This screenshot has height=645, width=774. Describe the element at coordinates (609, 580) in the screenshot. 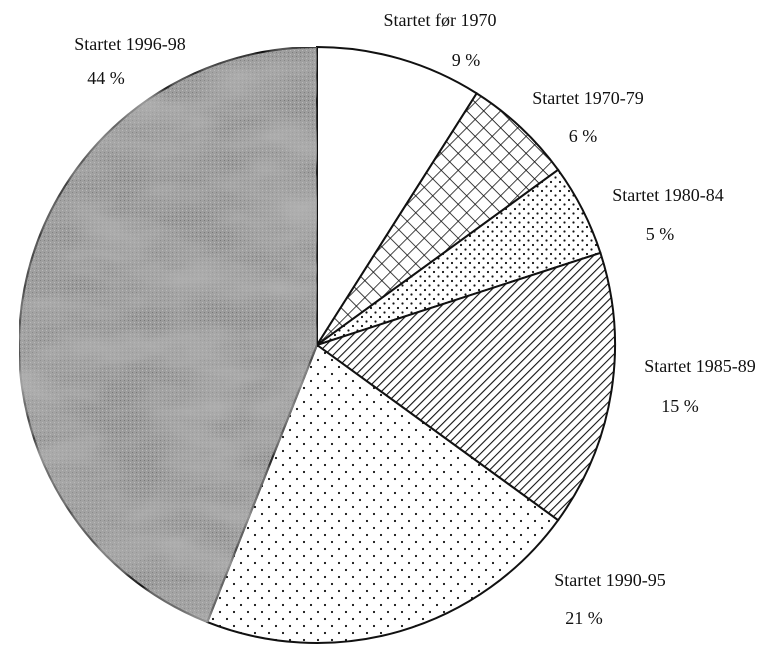

I see `slice-label: Startet 1990-95` at that location.